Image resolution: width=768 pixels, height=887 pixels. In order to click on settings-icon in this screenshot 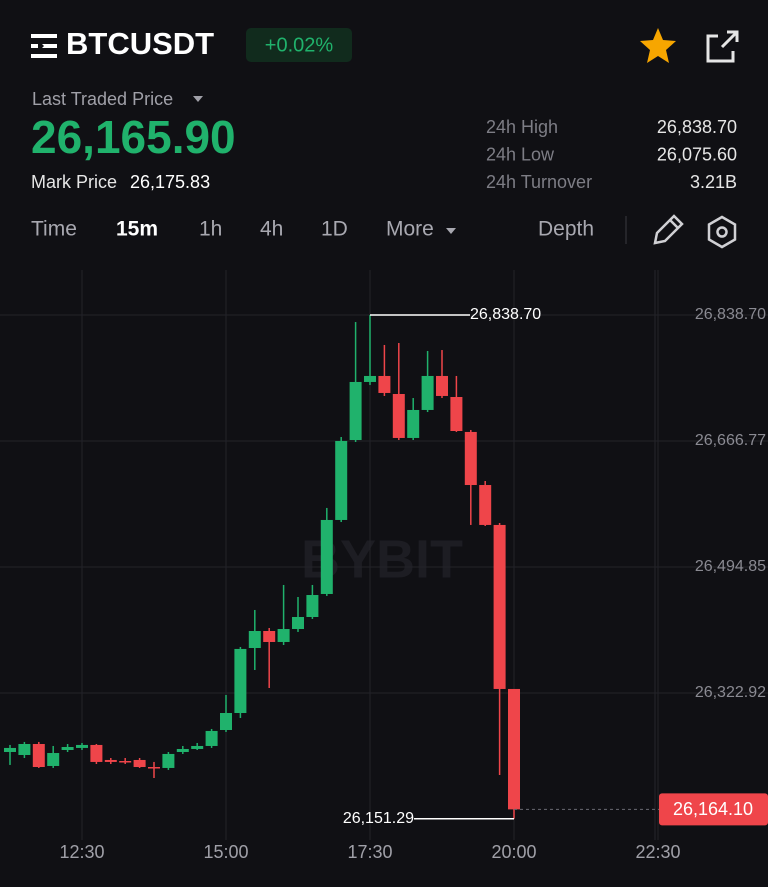, I will do `click(722, 232)`.